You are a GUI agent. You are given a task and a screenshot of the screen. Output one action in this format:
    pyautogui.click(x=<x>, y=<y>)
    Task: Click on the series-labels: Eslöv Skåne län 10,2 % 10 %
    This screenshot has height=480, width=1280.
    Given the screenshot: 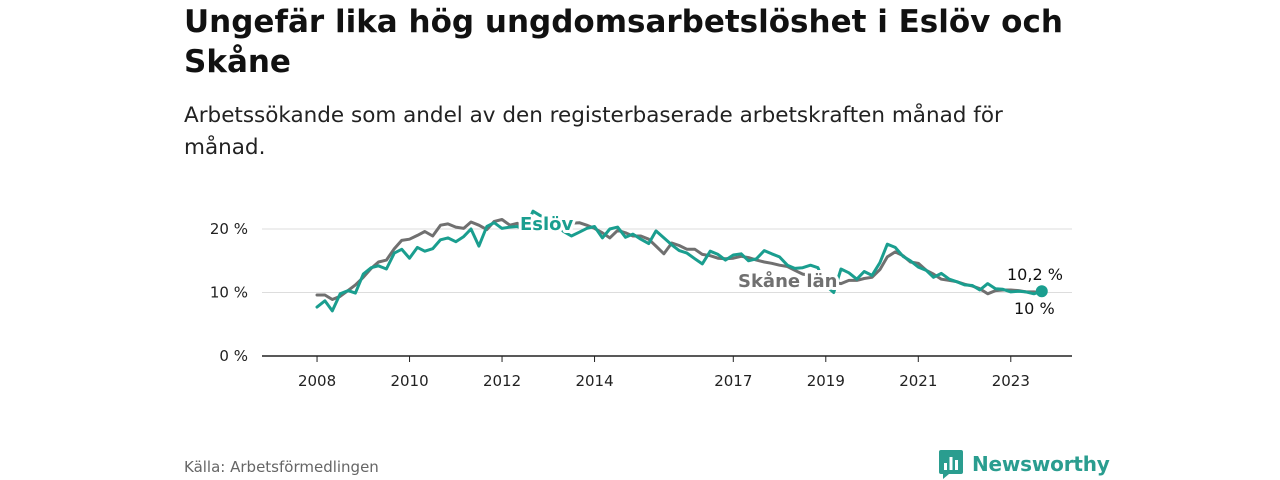 What is the action you would take?
    pyautogui.click(x=790, y=264)
    